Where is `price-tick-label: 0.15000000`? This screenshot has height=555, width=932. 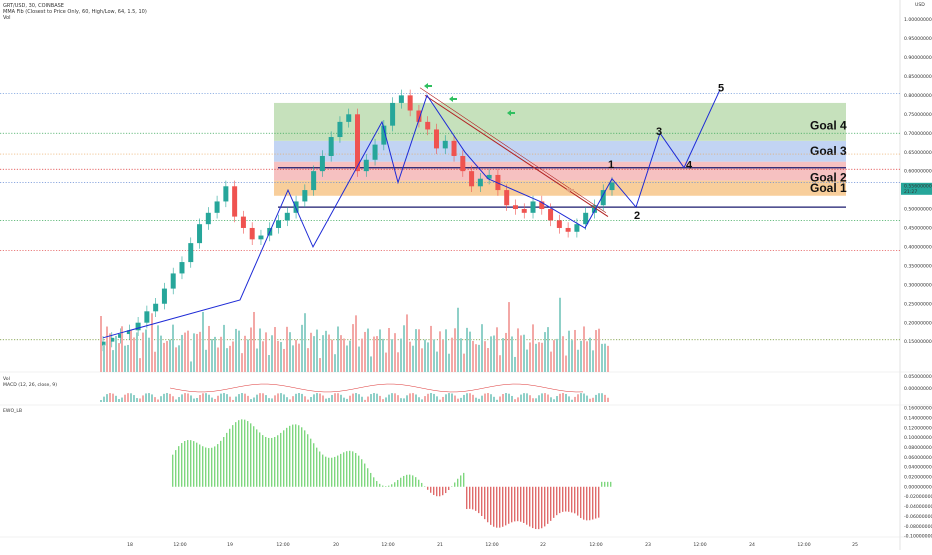 price-tick-label: 0.15000000 is located at coordinates (918, 342).